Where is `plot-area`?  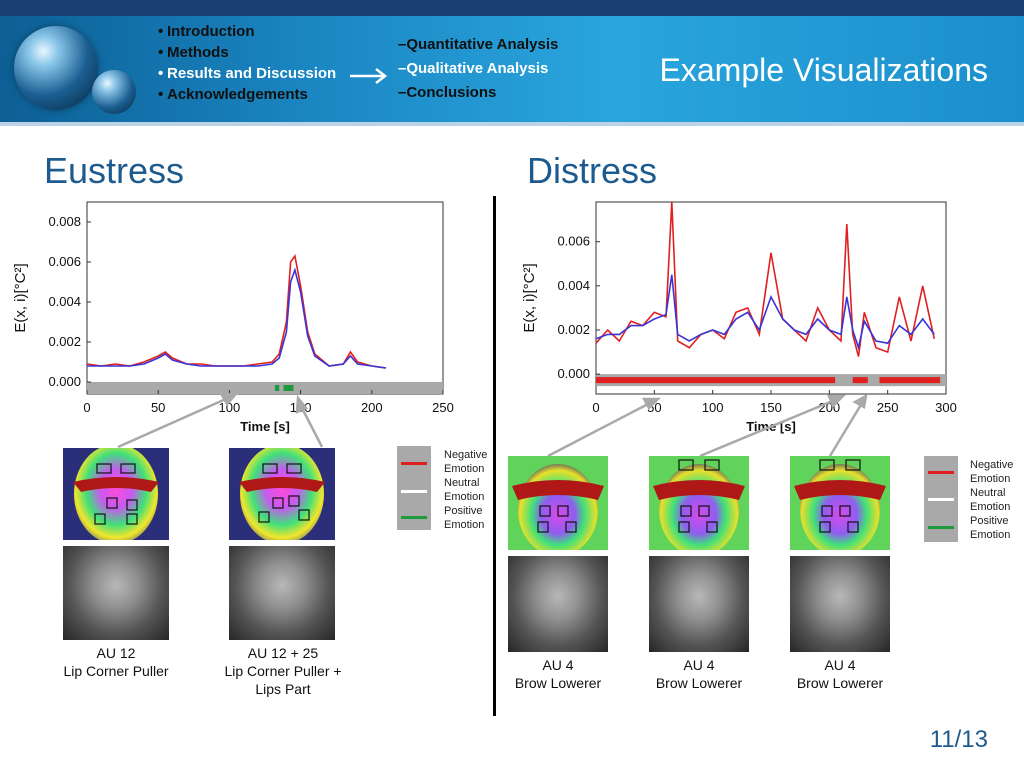
plot-area is located at coordinates (265, 298).